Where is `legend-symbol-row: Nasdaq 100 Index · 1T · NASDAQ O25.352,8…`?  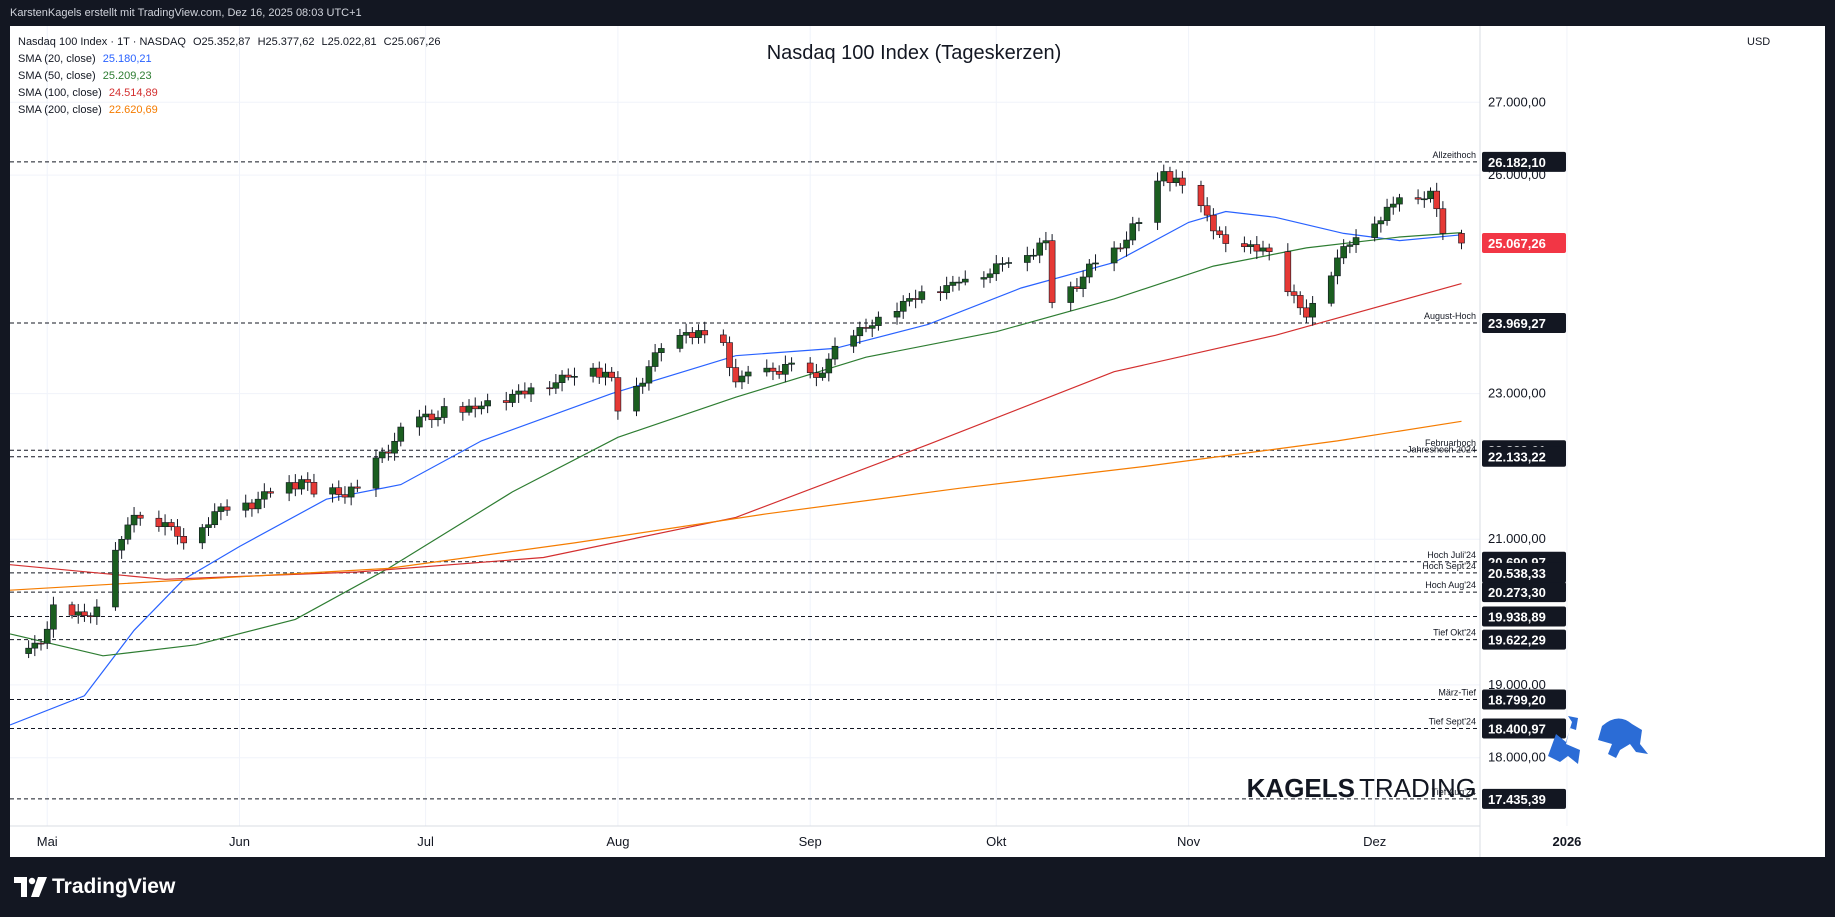
legend-symbol-row: Nasdaq 100 Index · 1T · NASDAQ O25.352,8… is located at coordinates (229, 42).